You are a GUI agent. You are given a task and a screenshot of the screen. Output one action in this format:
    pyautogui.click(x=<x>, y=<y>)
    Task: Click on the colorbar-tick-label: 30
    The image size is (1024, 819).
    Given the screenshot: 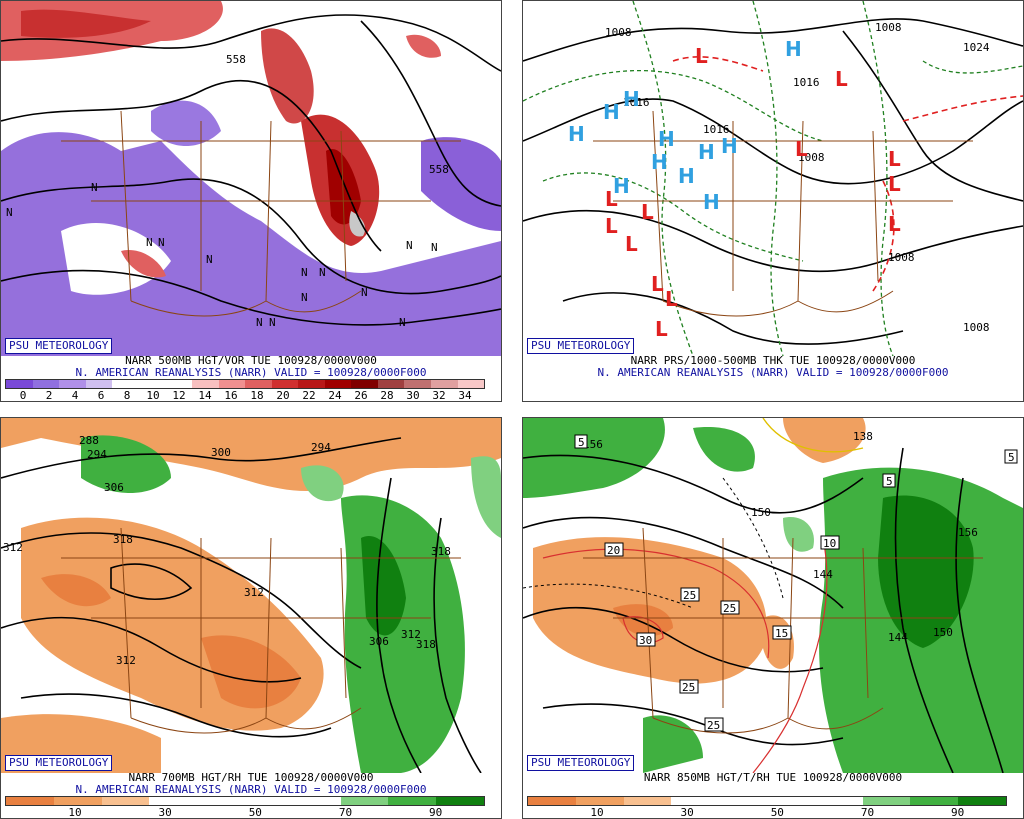 What is the action you would take?
    pyautogui.click(x=165, y=812)
    